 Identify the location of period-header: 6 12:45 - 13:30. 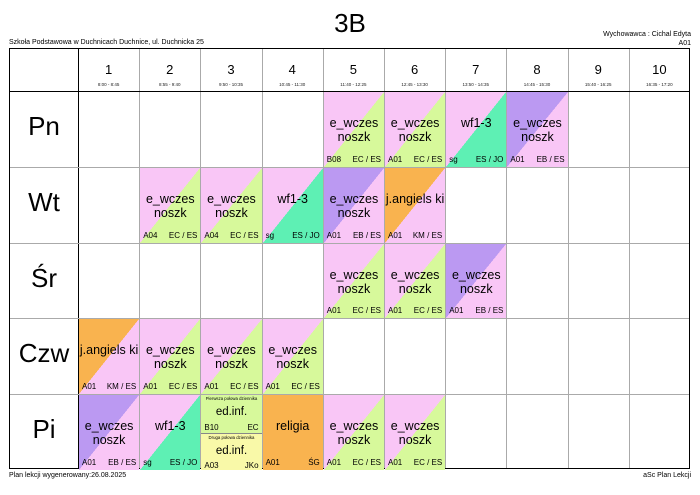
(414, 70).